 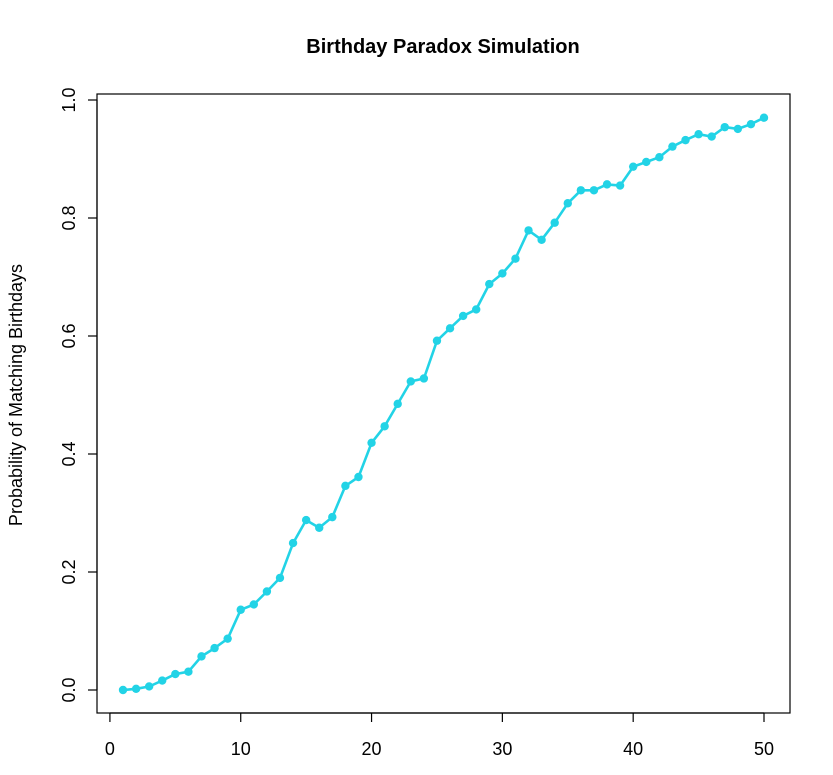 I want to click on y-axis: 0.0 0.2 0.4 0.6 0.8 1.0, so click(x=78, y=395).